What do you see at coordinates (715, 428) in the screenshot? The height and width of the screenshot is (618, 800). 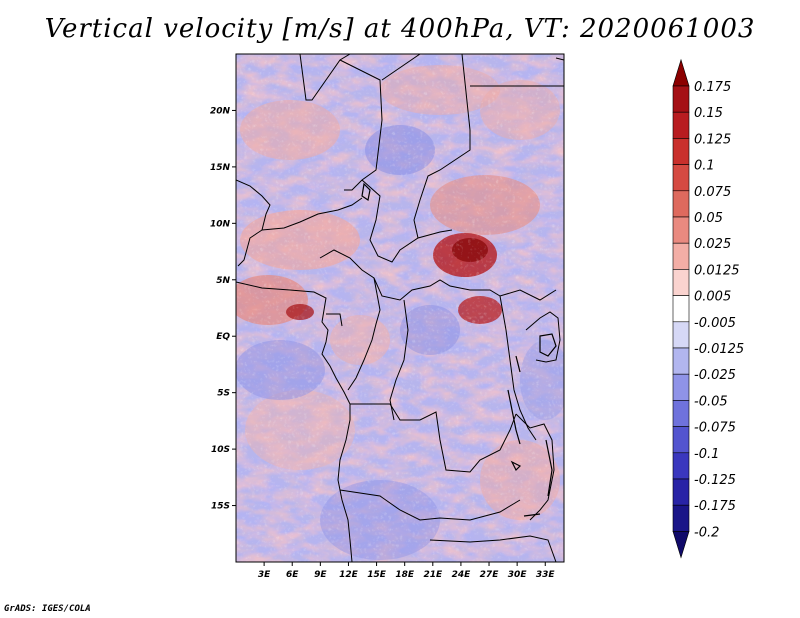 I see `colorbar-label: -0.075` at bounding box center [715, 428].